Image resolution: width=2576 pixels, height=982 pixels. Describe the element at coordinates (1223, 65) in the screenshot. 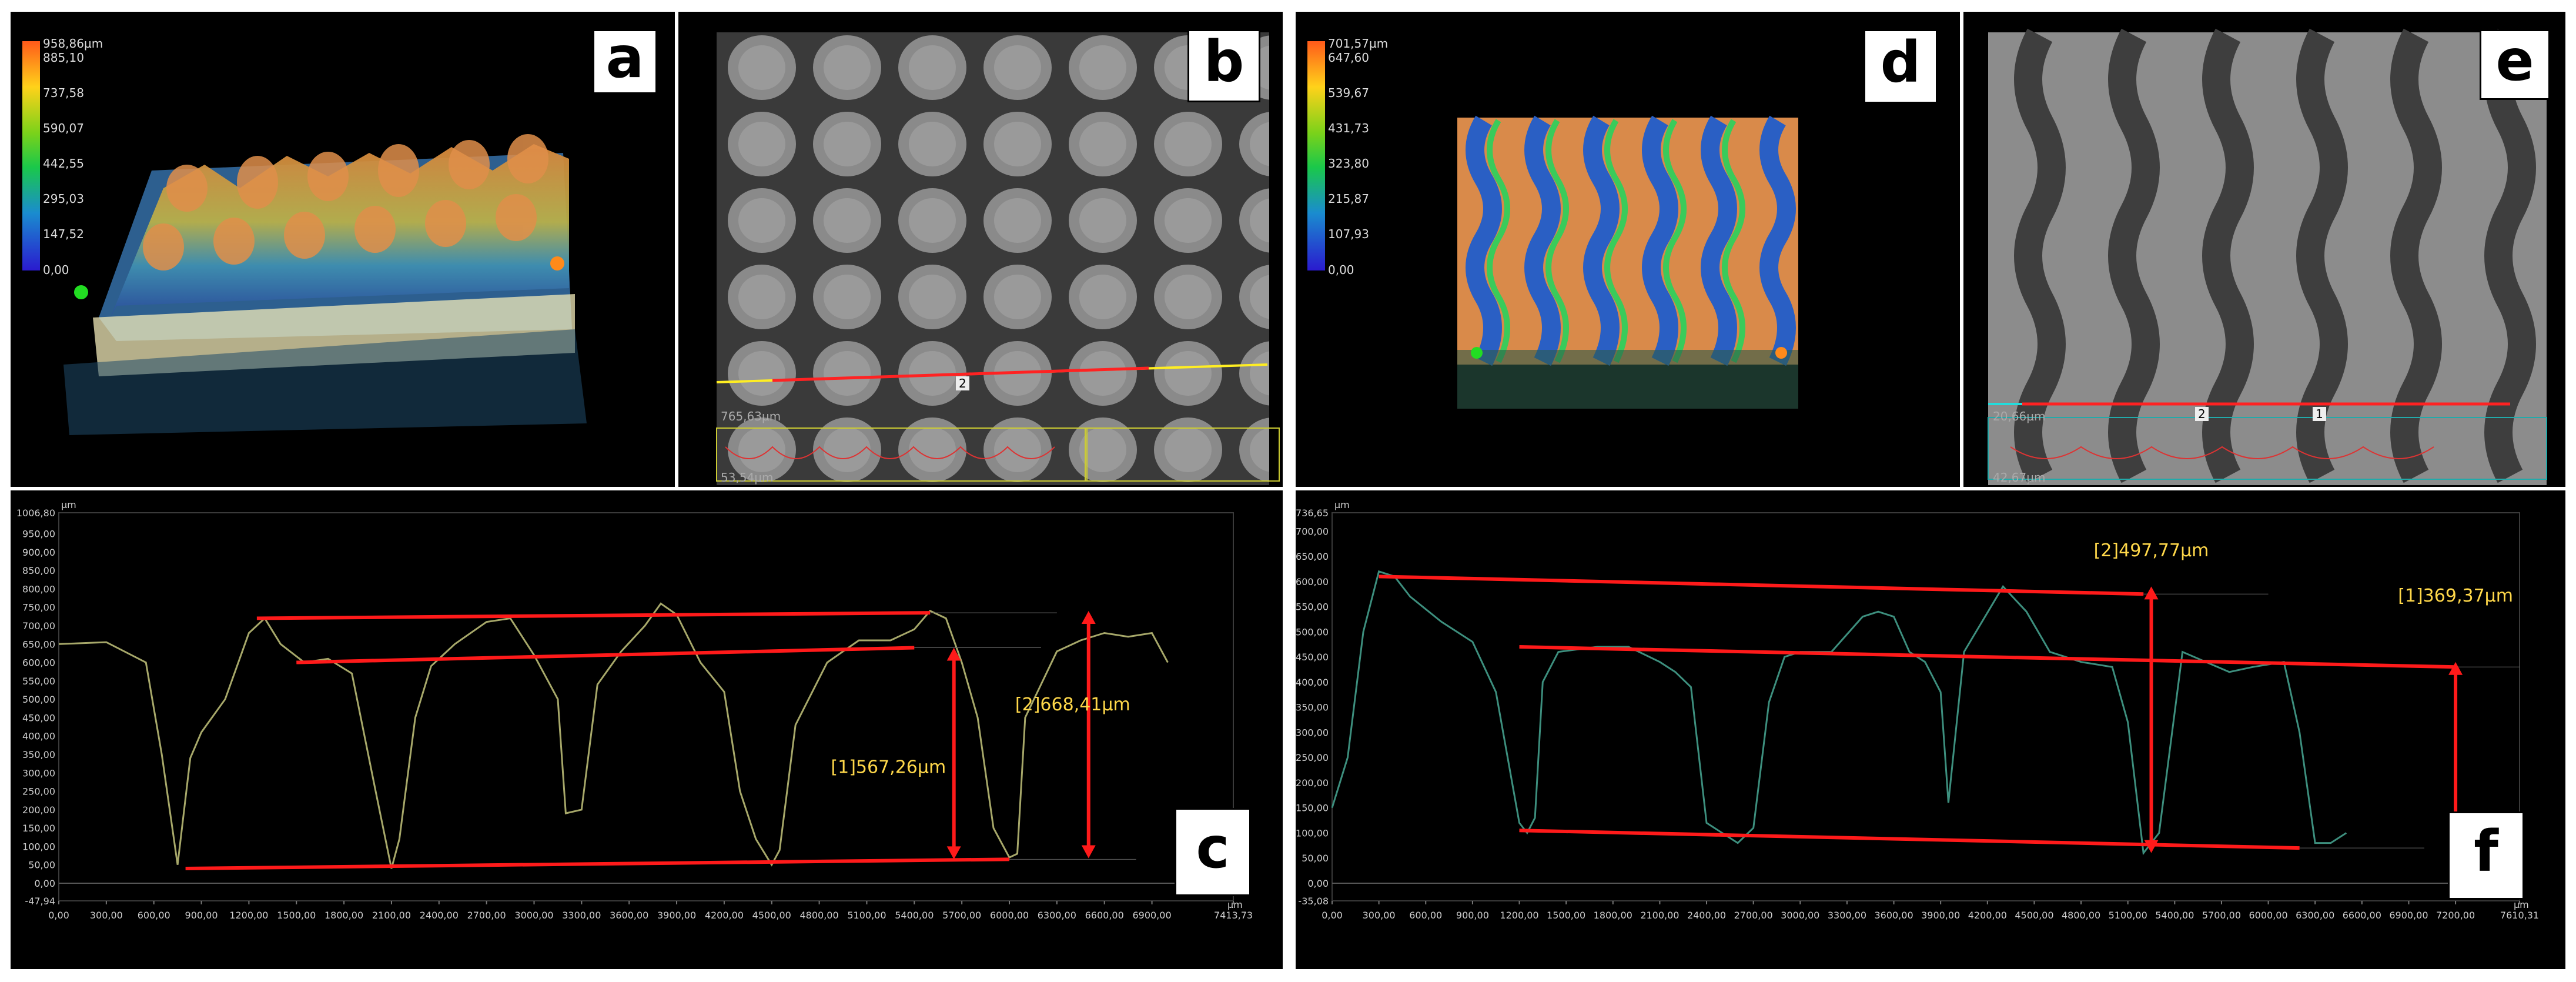

I see `panel-label-b: b` at that location.